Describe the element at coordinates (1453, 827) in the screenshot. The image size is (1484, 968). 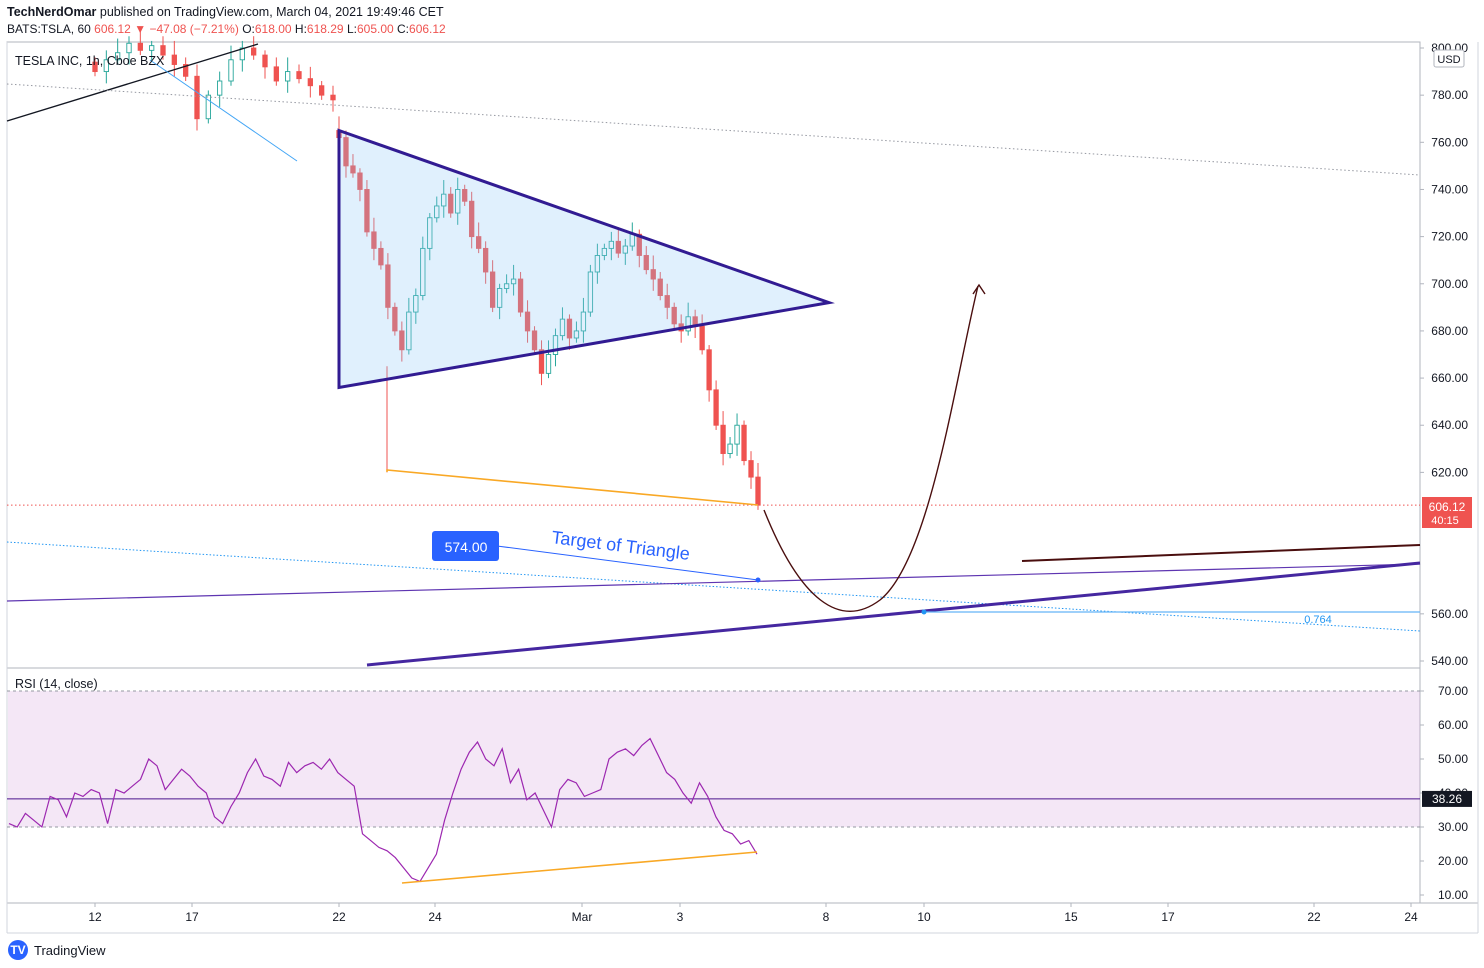
I see `rsi-tick-label: 30.00` at that location.